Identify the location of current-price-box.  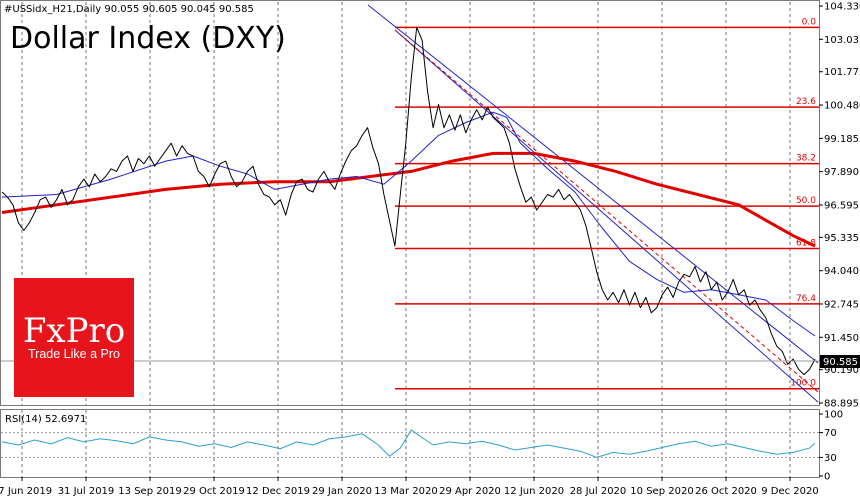
(840, 361).